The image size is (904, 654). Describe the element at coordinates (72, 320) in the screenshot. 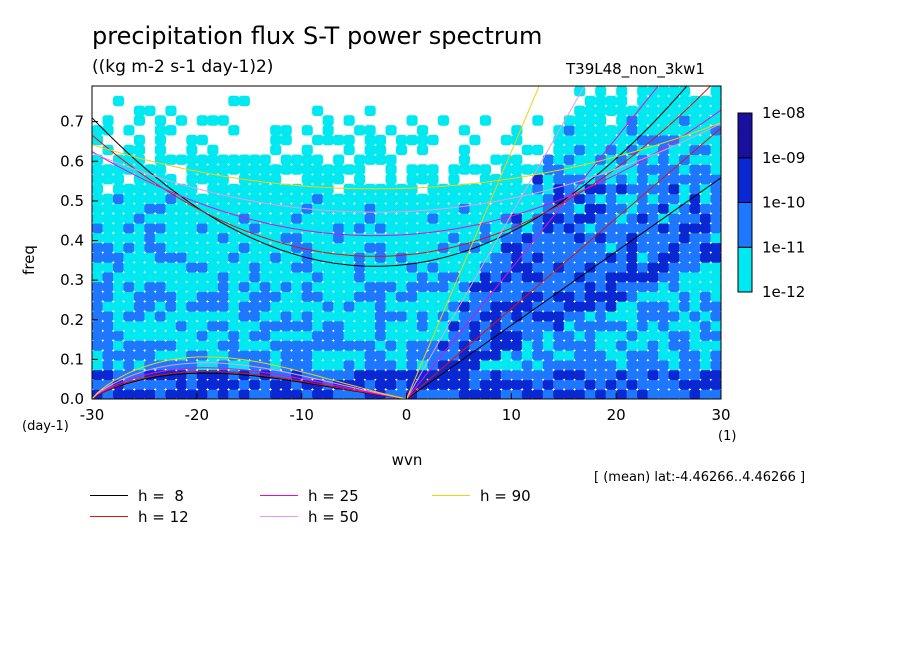

I see `y-tick-label: 0.2` at that location.